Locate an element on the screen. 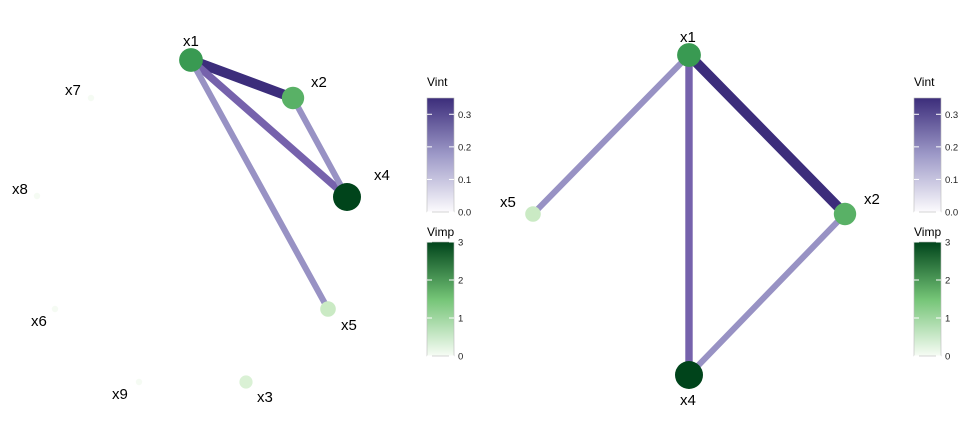  node-label-x3: x3 is located at coordinates (265, 397).